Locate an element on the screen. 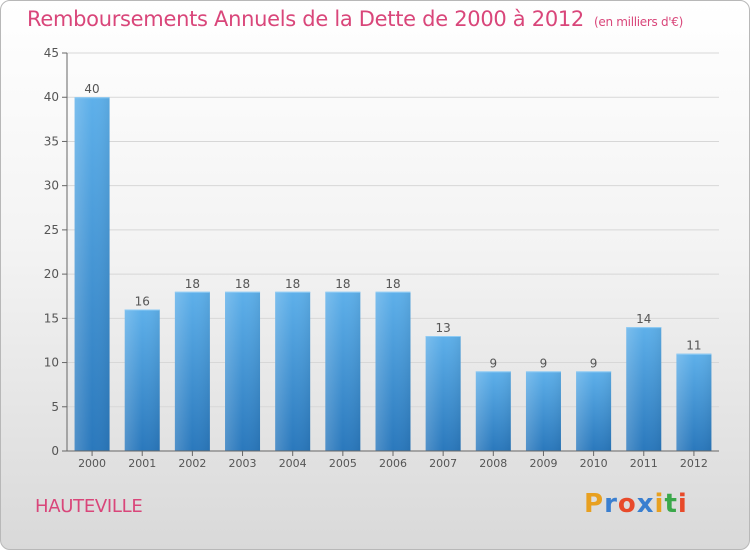 This screenshot has height=550, width=750. logo-letter: t is located at coordinates (671, 504).